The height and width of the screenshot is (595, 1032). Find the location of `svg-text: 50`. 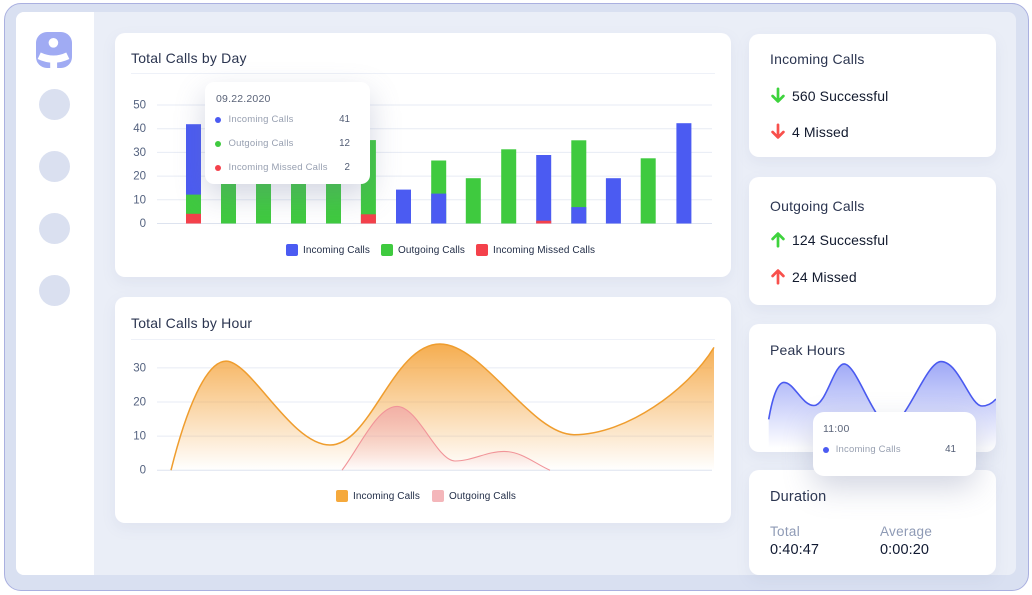

svg-text: 50 is located at coordinates (139, 106).